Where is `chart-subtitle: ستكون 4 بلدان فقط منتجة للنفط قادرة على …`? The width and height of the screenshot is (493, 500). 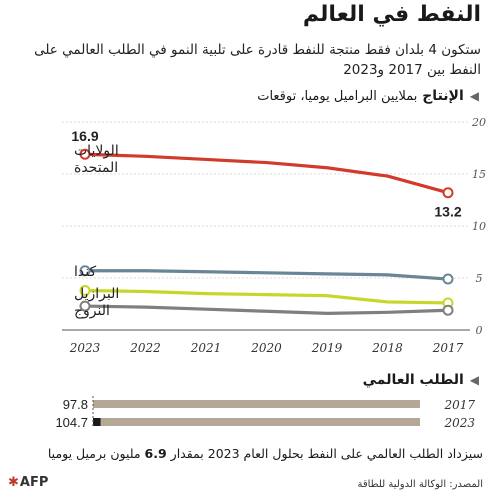 chart-subtitle: ستكون 4 بلدان فقط منتجة للنفط قادرة على … is located at coordinates (257, 60).